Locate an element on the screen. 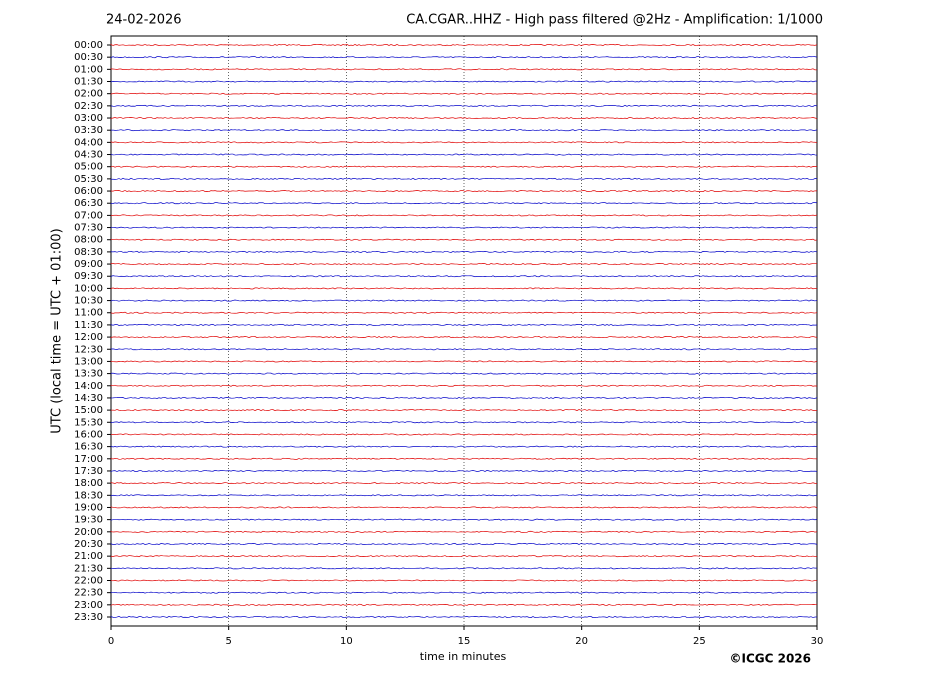  y-tick-label: 15:30 is located at coordinates (88, 422).